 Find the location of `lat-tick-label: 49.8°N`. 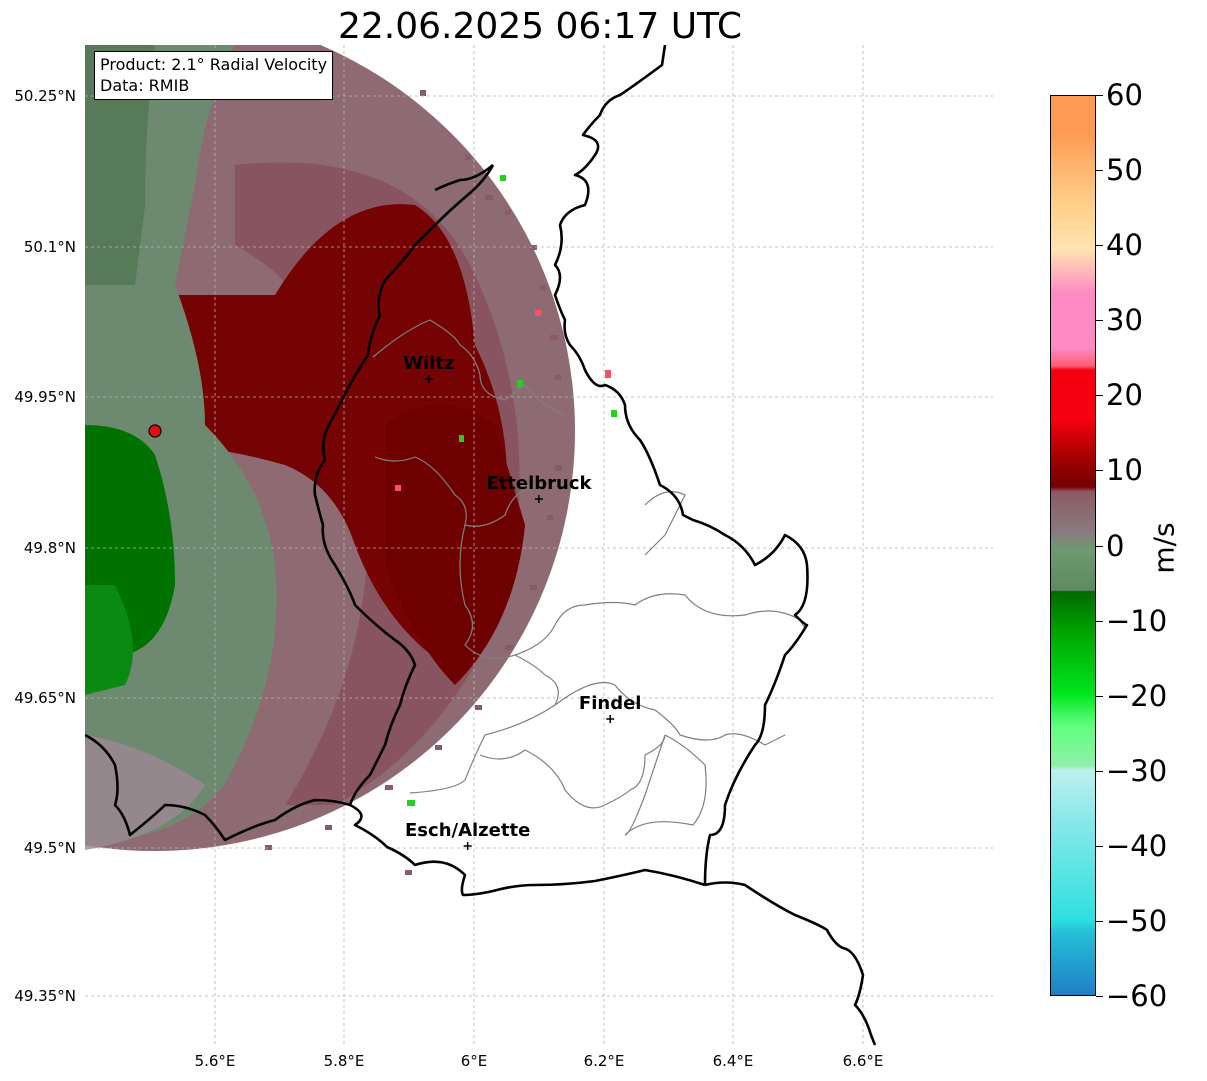

lat-tick-label: 49.8°N is located at coordinates (49, 548).